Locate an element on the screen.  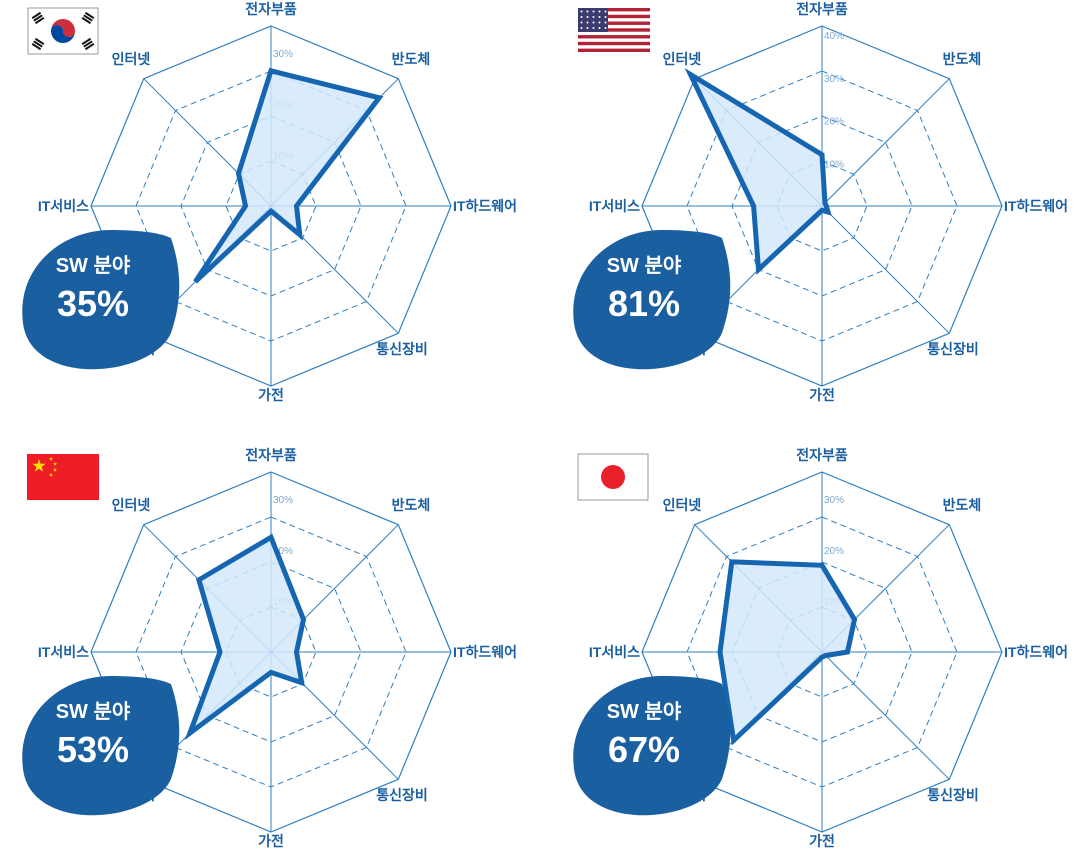
flag-background is located at coordinates (63, 31).